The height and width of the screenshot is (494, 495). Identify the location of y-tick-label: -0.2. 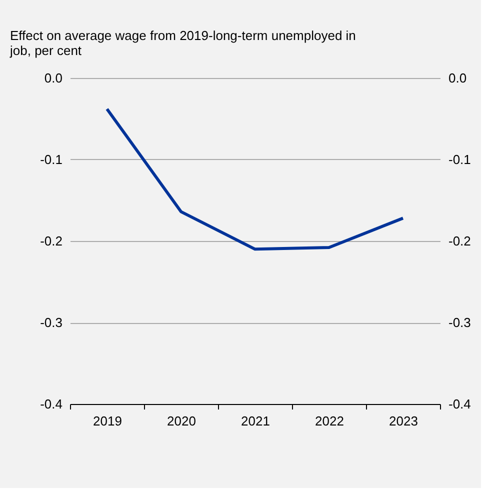
(51, 241).